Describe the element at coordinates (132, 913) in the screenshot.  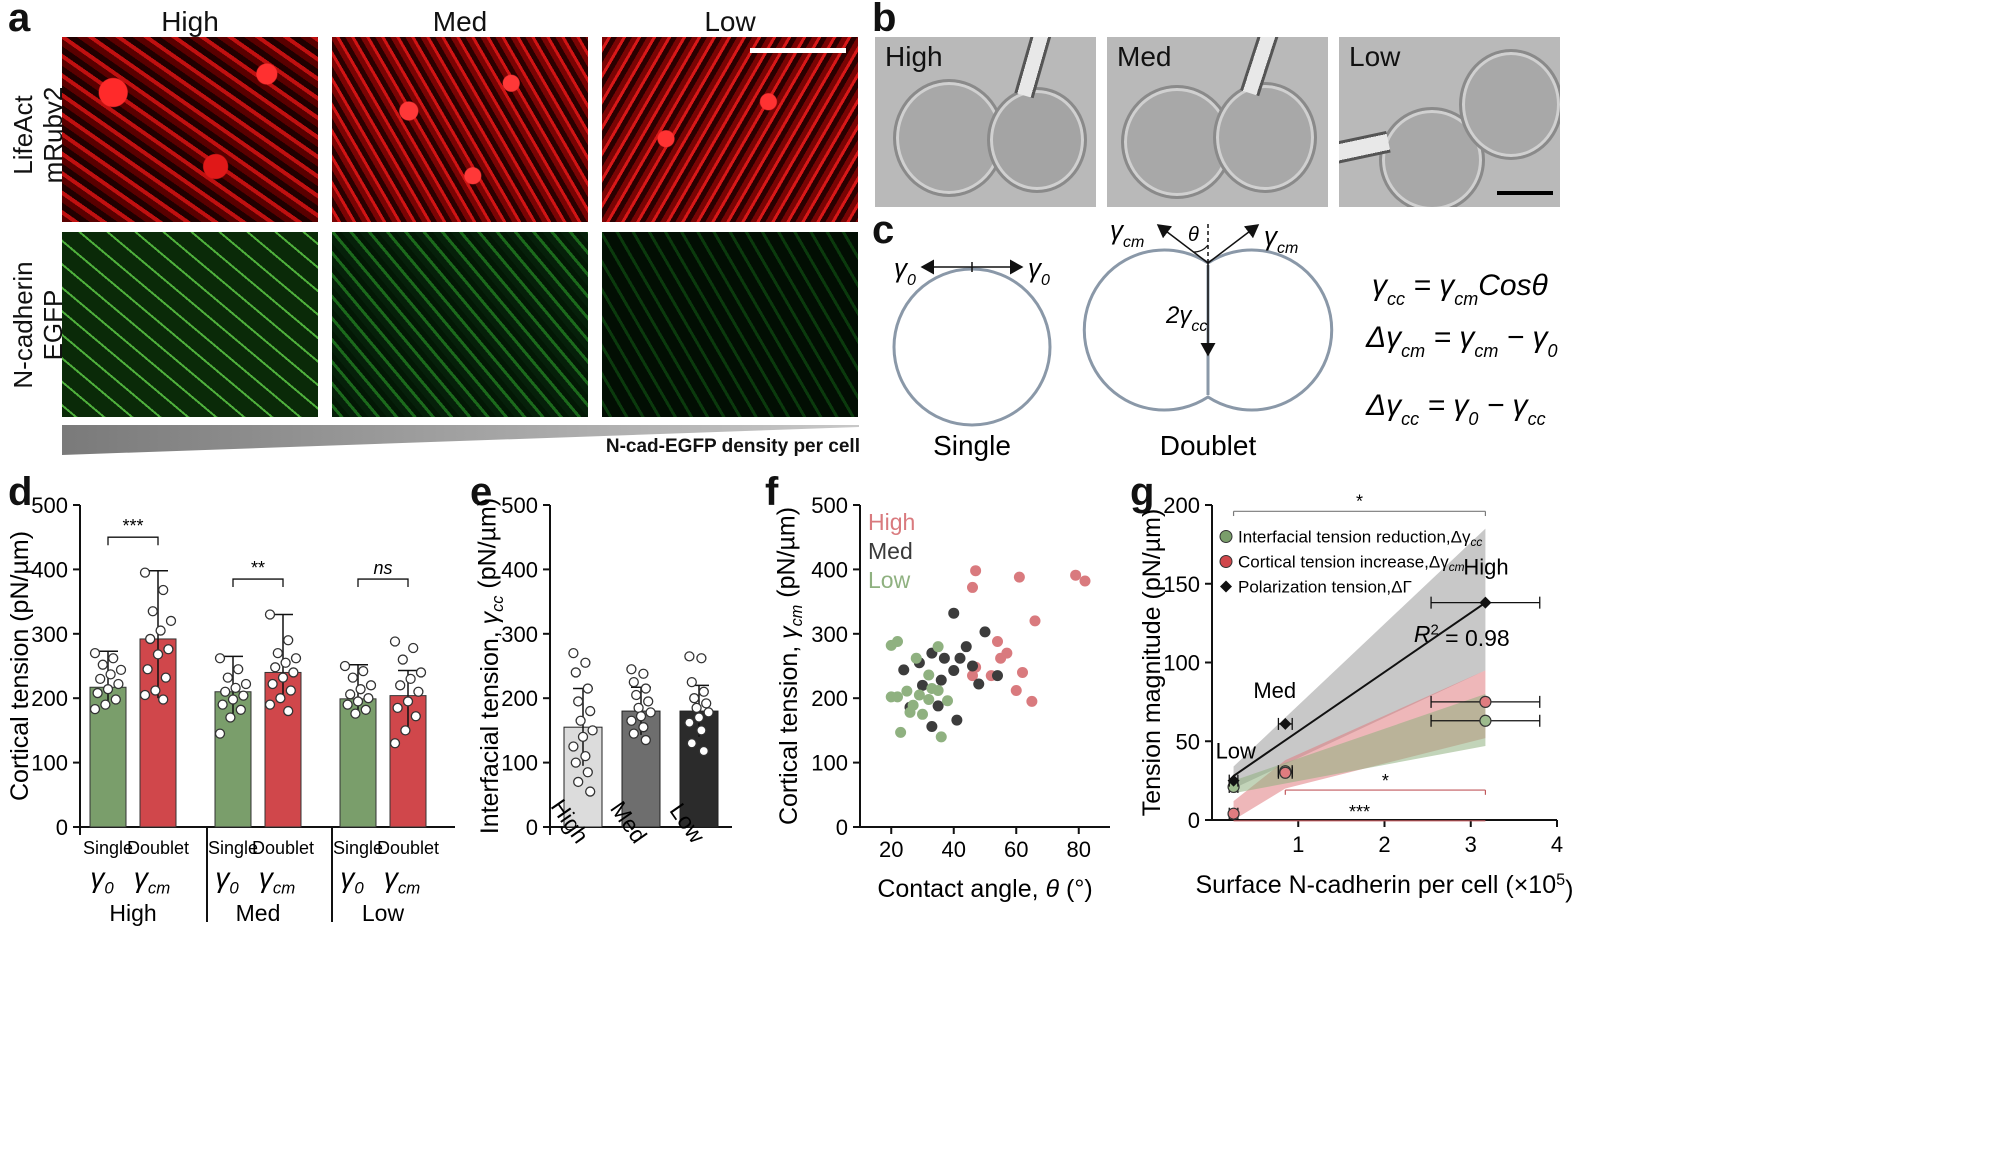
I see `group-label-d: High` at that location.